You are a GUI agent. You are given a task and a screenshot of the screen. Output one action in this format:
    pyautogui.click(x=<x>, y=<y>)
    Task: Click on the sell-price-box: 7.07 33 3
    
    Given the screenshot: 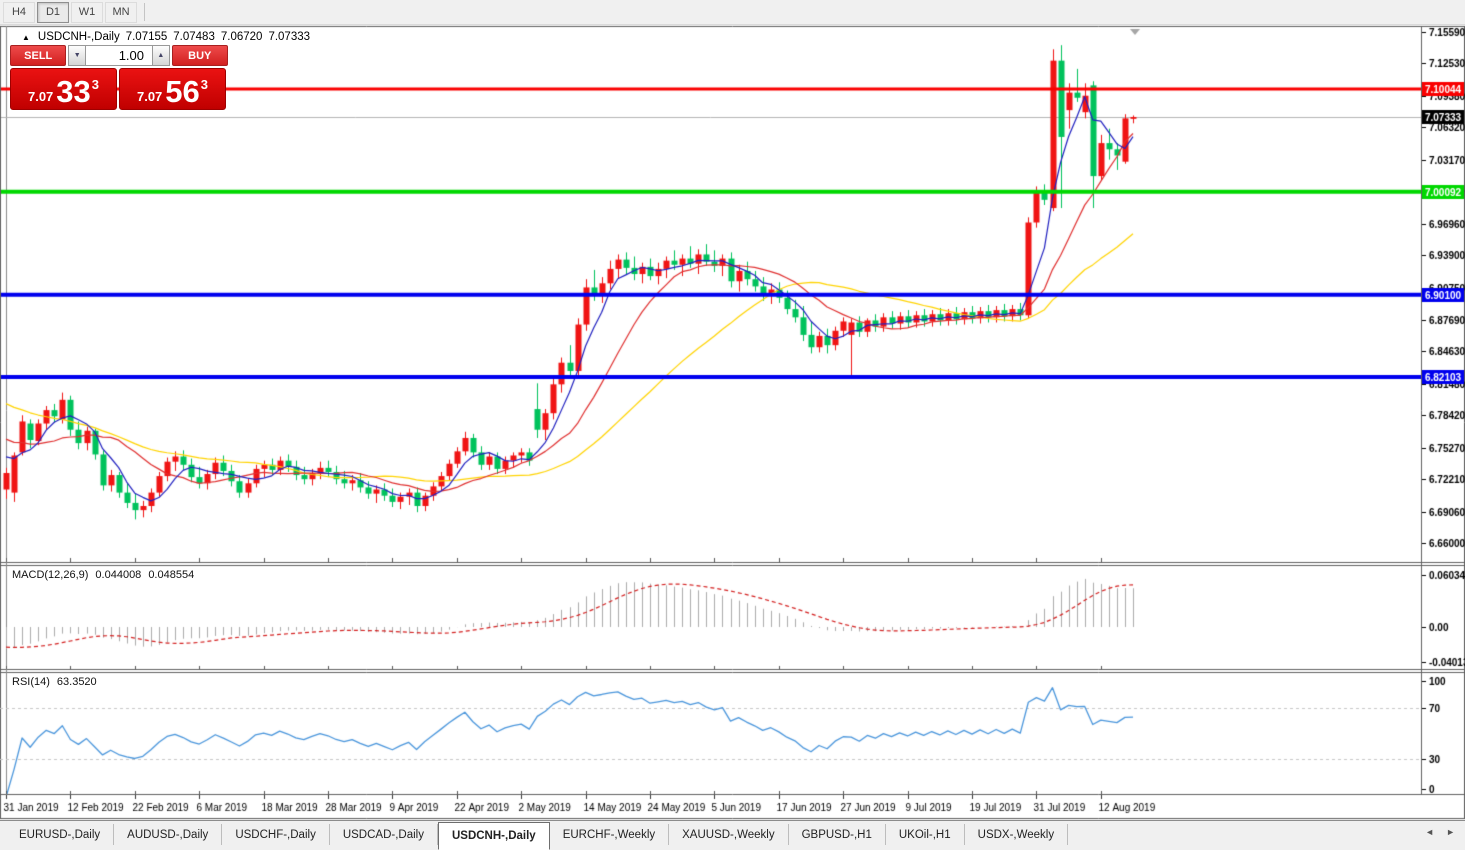 What is the action you would take?
    pyautogui.click(x=63, y=89)
    